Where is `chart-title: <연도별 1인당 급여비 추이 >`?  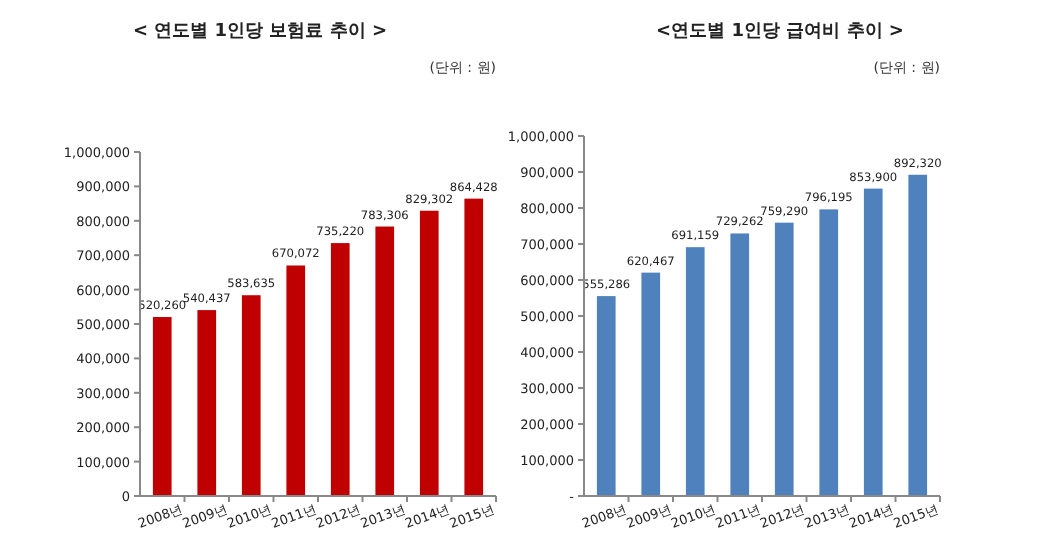 chart-title: <연도별 1인당 급여비 추이 > is located at coordinates (780, 32).